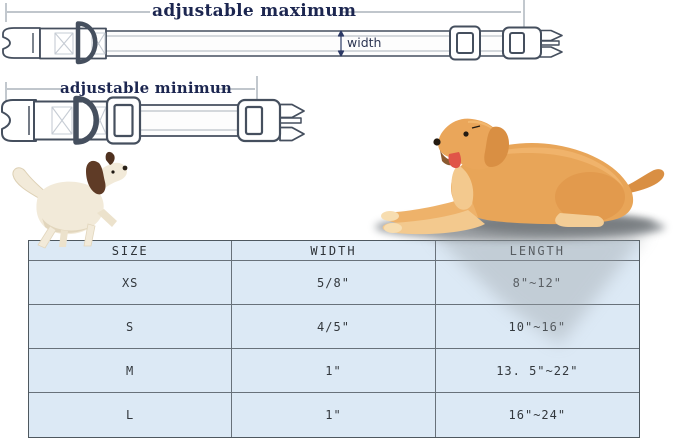  Describe the element at coordinates (537, 251) in the screenshot. I see `table-header-length: LENGTH` at that location.